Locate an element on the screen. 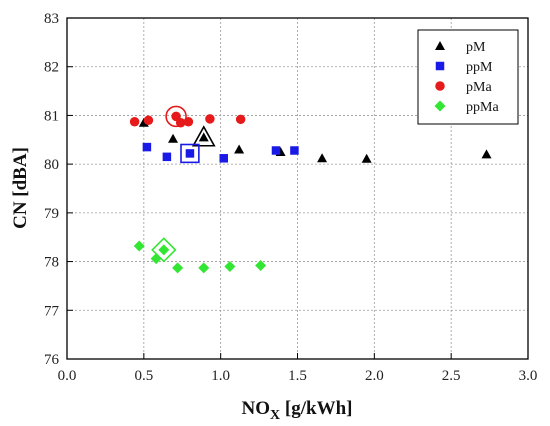 The image size is (550, 426). y-tick-label: 81 is located at coordinates (51, 116).